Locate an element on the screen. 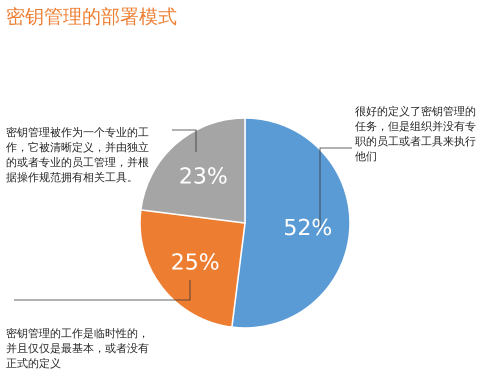 The height and width of the screenshot is (380, 484). data-label: 25% is located at coordinates (195, 263).